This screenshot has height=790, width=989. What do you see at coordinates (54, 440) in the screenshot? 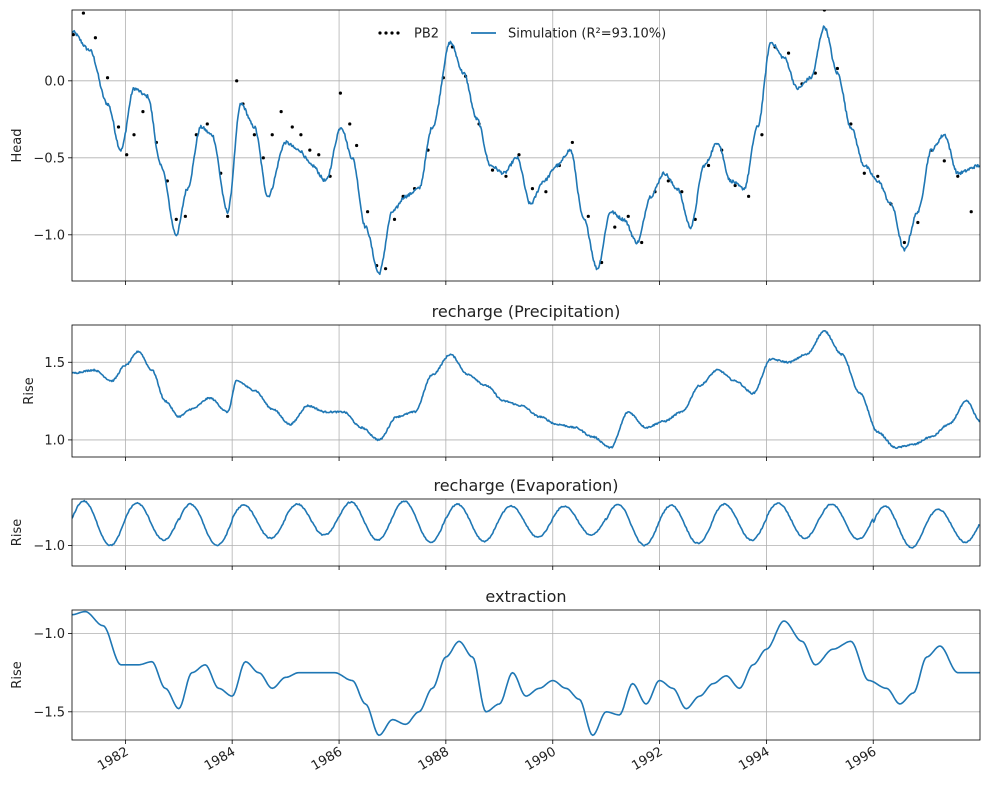
I see `y-tick-label: 1.0` at bounding box center [54, 440].